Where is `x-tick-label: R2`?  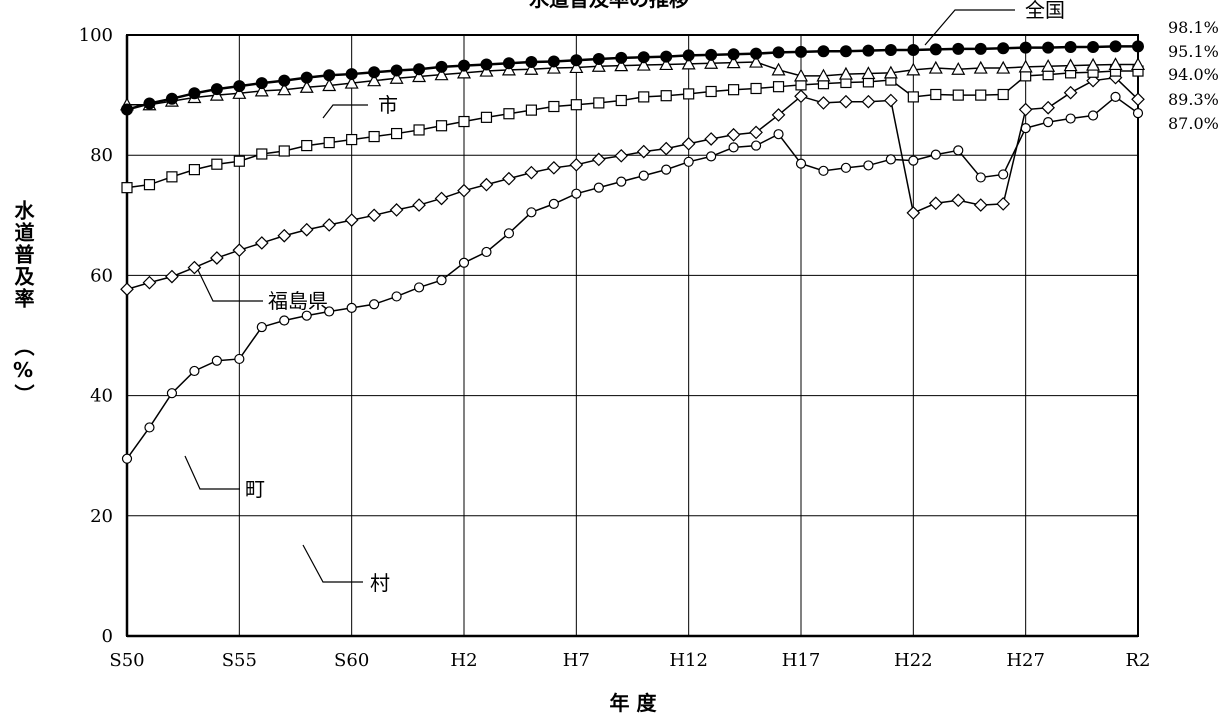 x-tick-label: R2 is located at coordinates (1137, 660).